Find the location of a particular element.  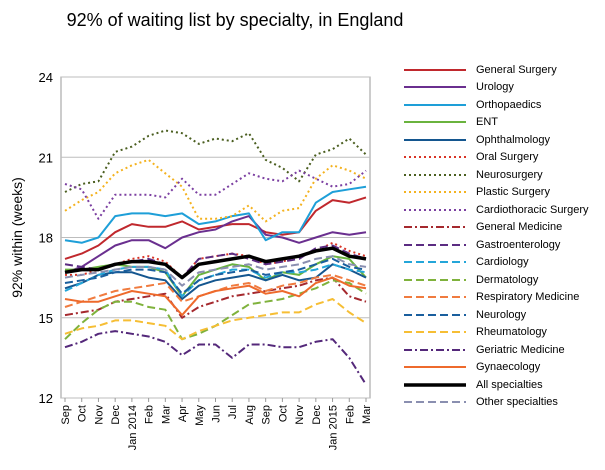

legend-item-plastic-surgery: Plastic Surgery is located at coordinates (496, 193).